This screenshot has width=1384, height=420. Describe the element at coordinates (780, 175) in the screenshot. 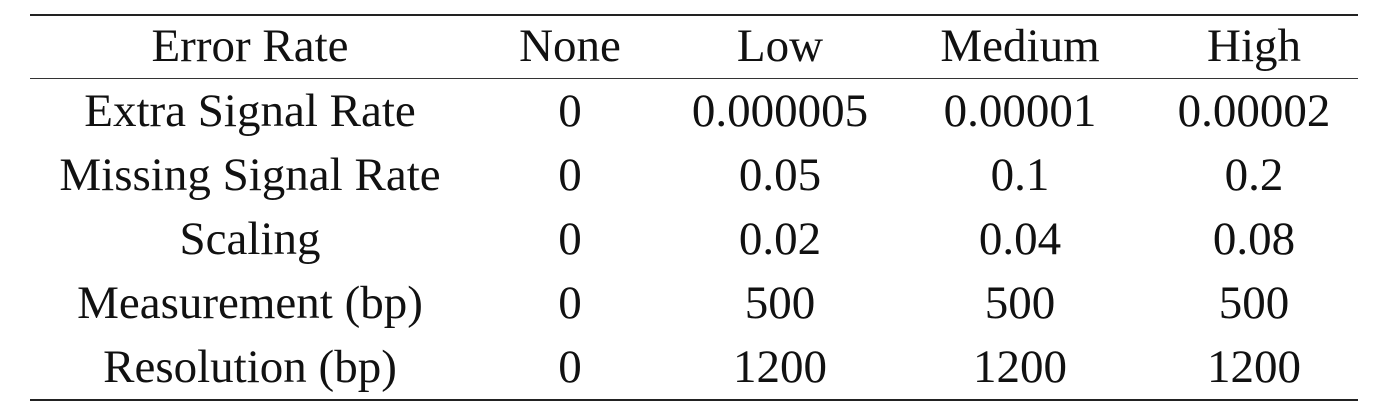

I see `cell-low: 0.05` at that location.